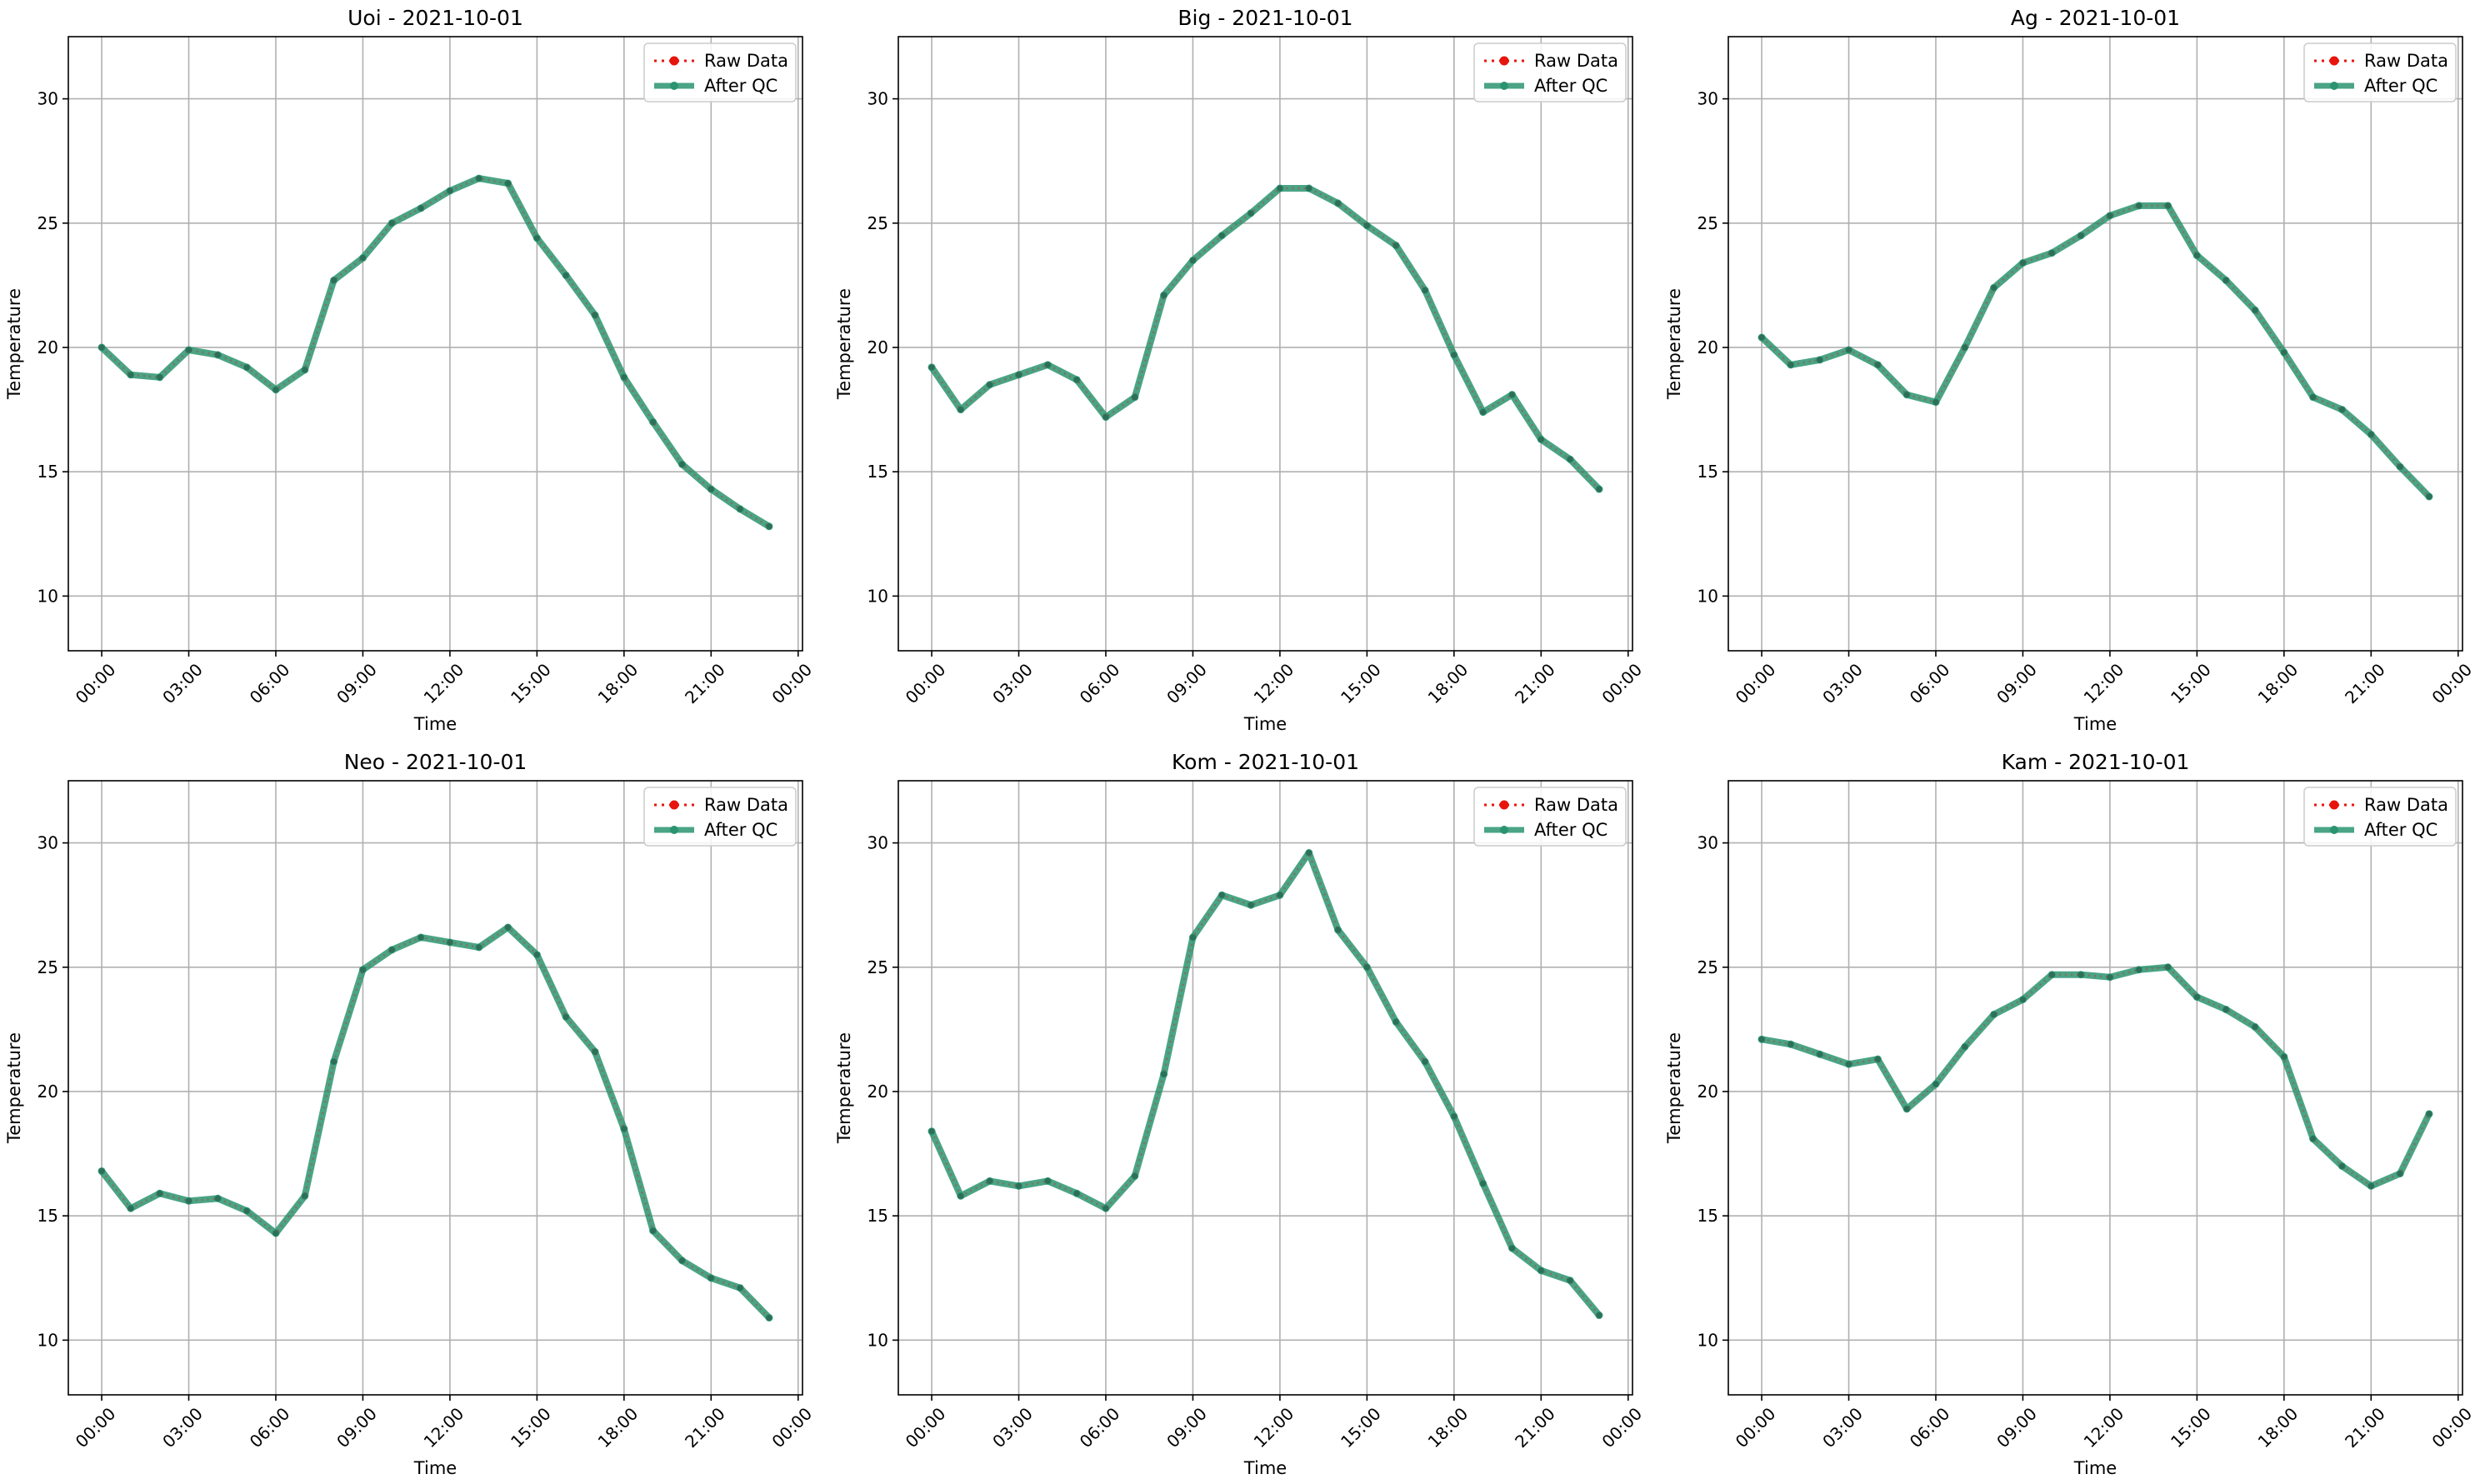 Image resolution: width=2485 pixels, height=1484 pixels. What do you see at coordinates (436, 762) in the screenshot?
I see `subplot-title: Neo - 2021-10-01` at bounding box center [436, 762].